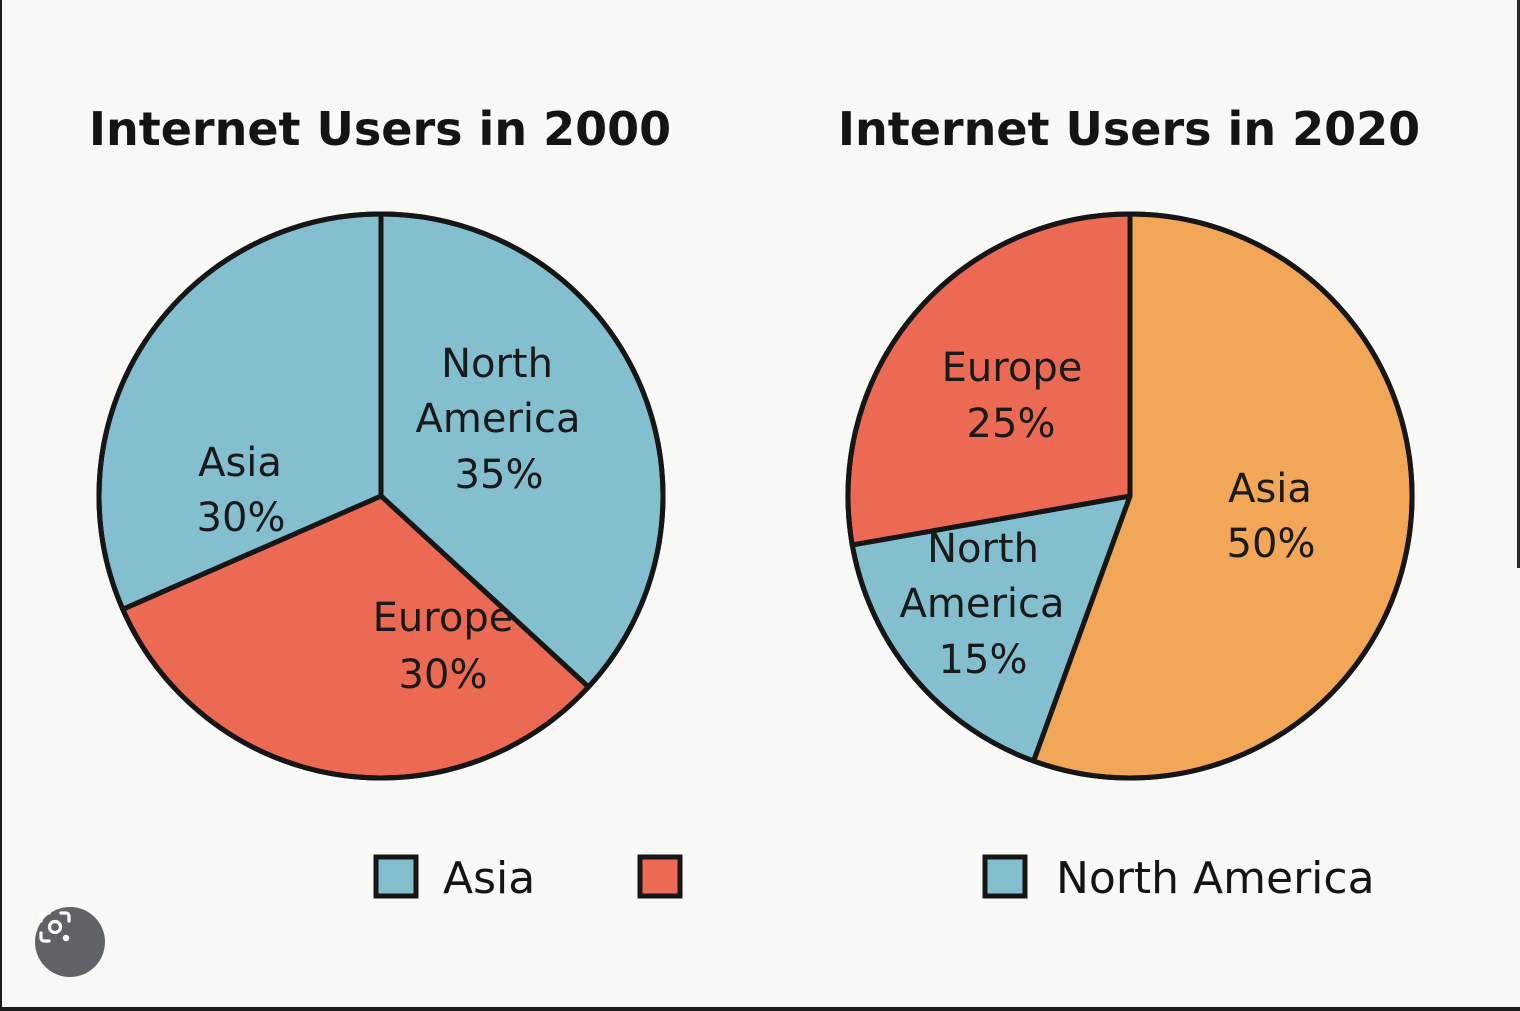 This screenshot has width=1520, height=1011. Describe the element at coordinates (983, 660) in the screenshot. I see `slice-value-label: 15%` at that location.